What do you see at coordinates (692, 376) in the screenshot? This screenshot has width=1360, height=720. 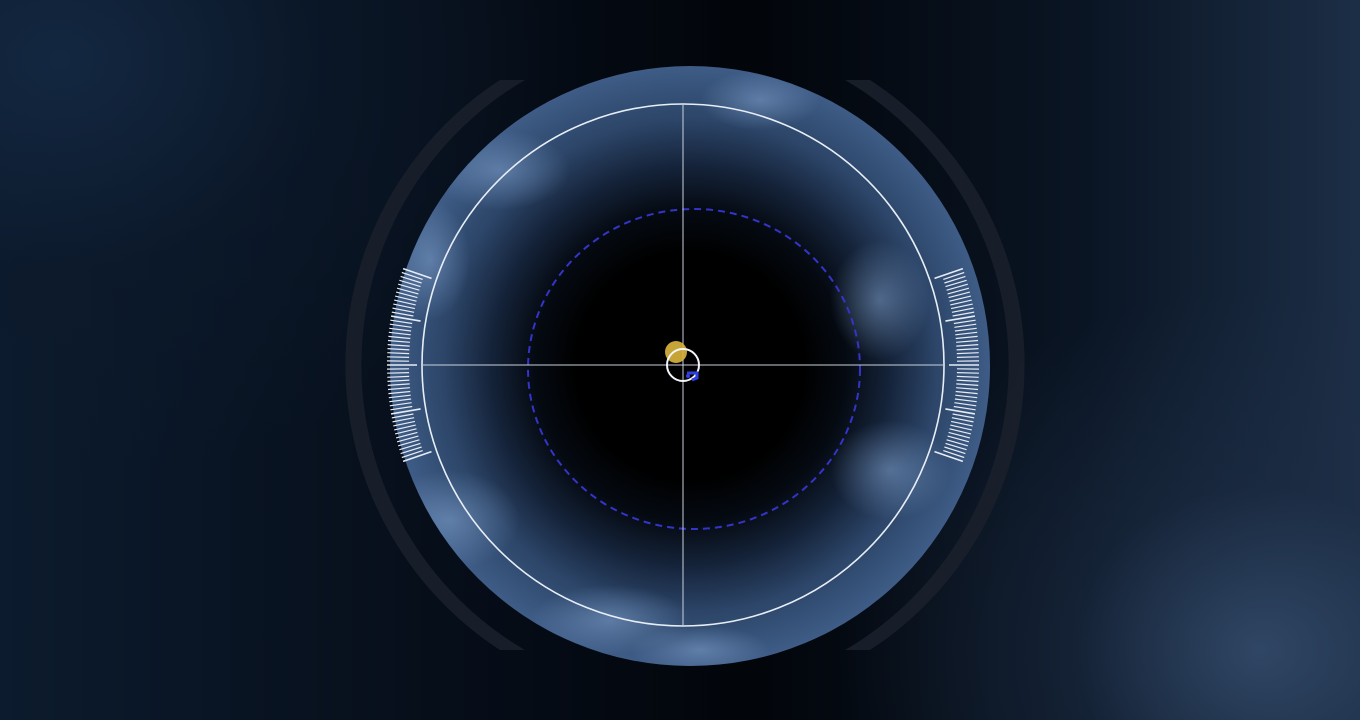 I see `blue-marker-icon` at bounding box center [692, 376].